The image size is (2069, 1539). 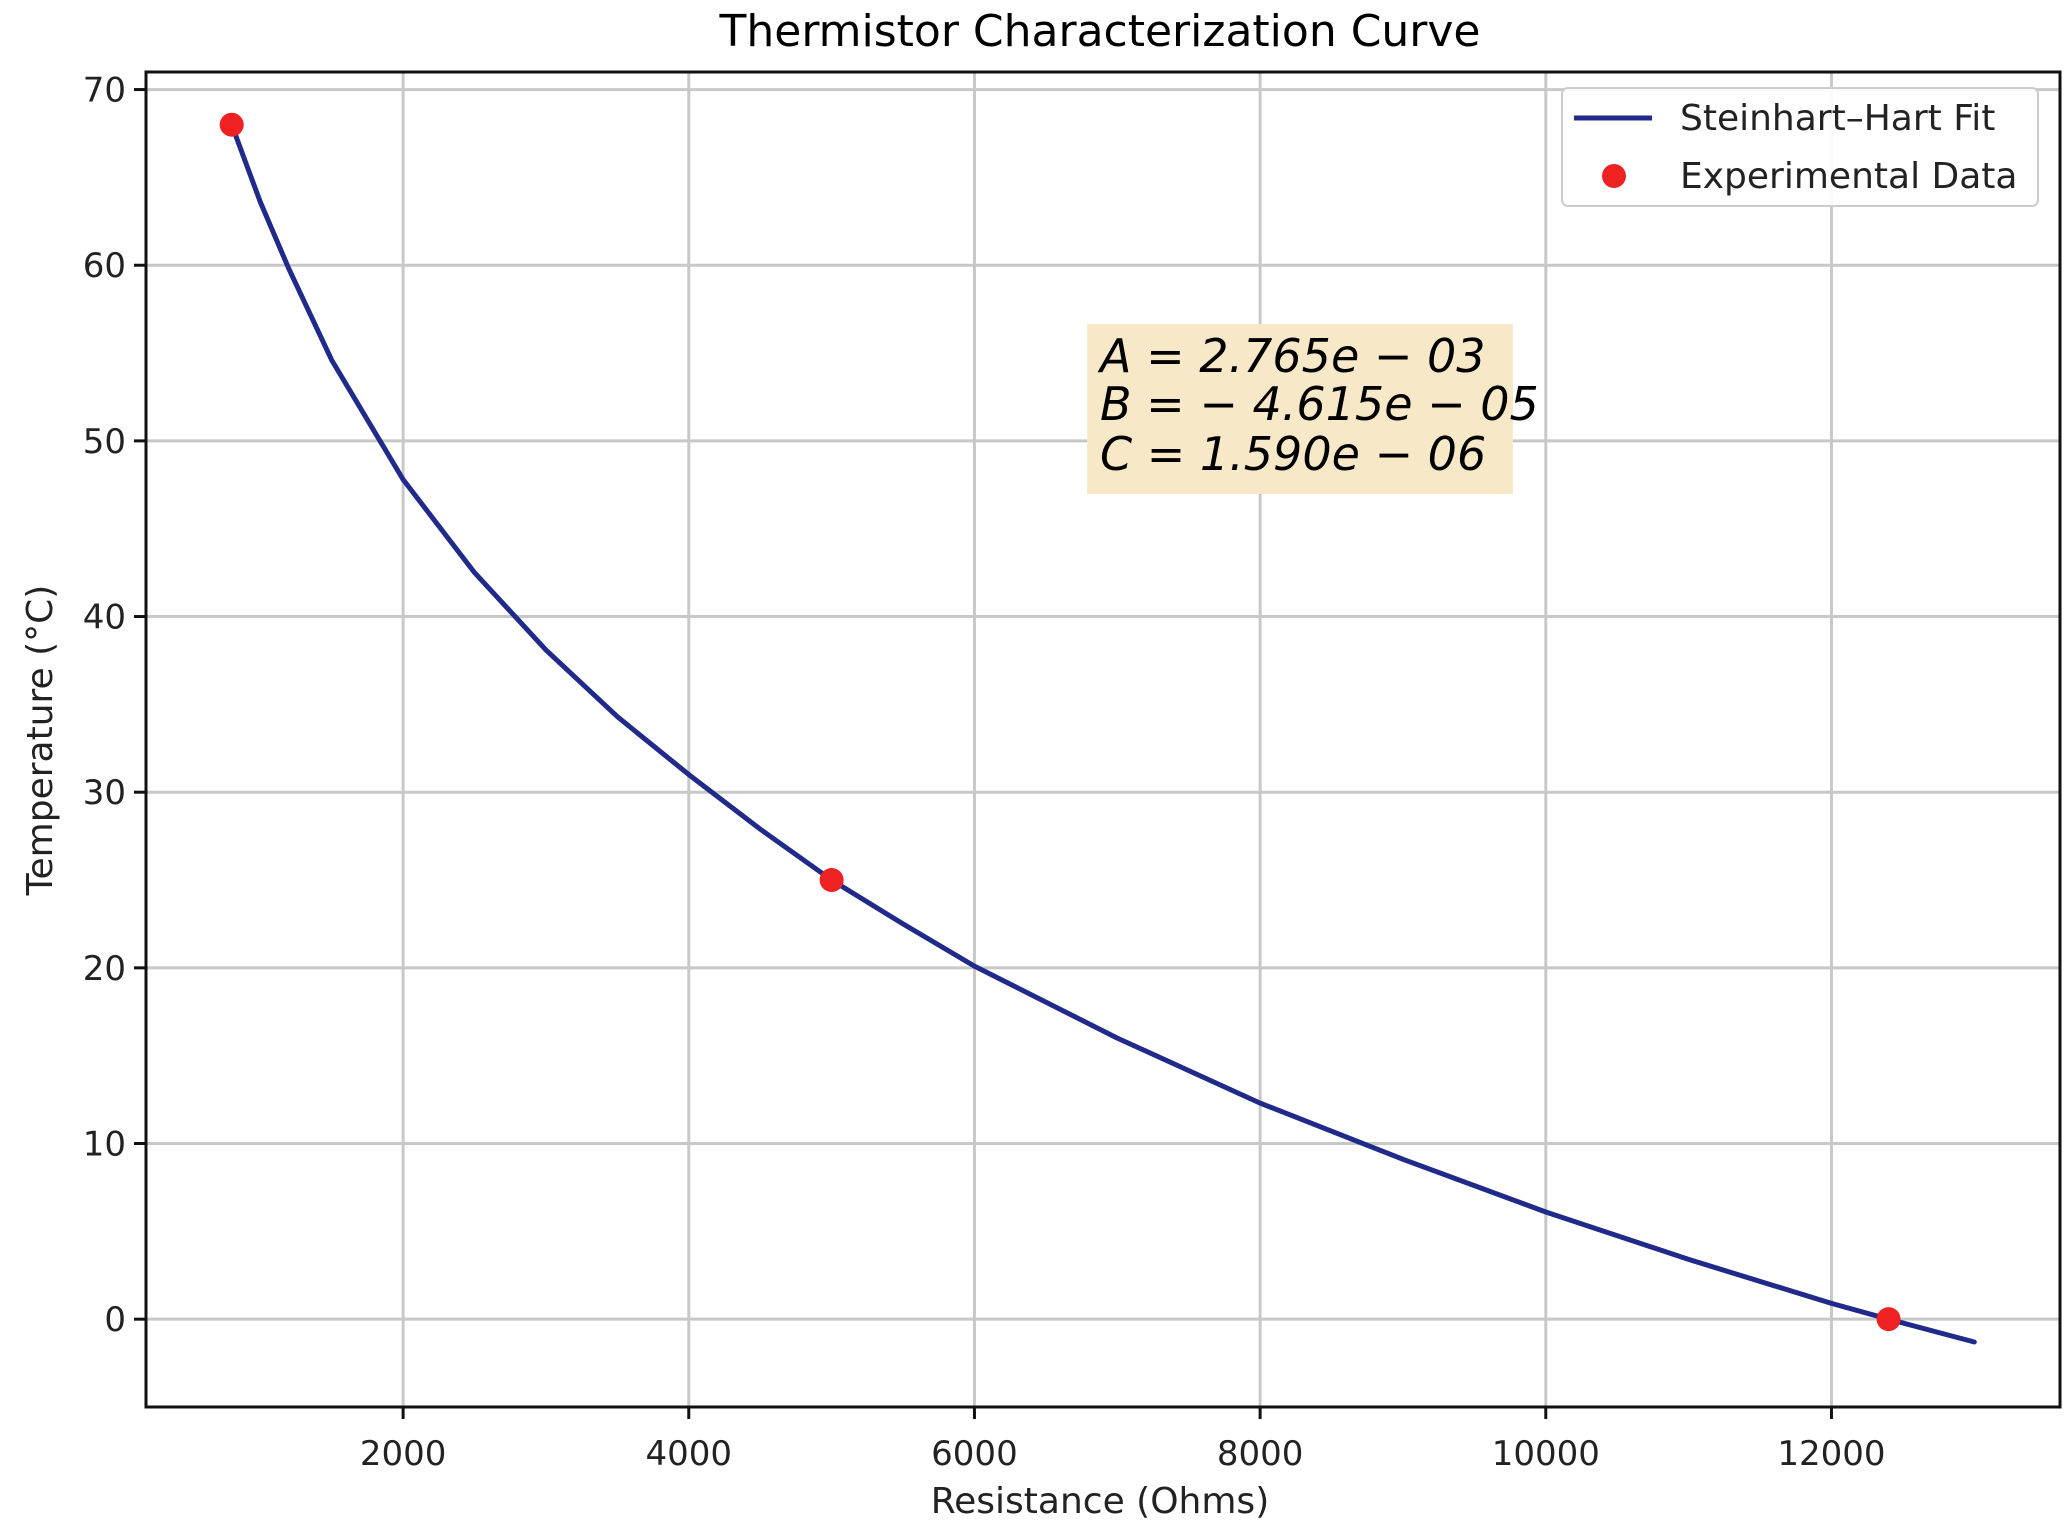 I want to click on x-axis-label: Resistance (Ohms), so click(x=1100, y=1501).